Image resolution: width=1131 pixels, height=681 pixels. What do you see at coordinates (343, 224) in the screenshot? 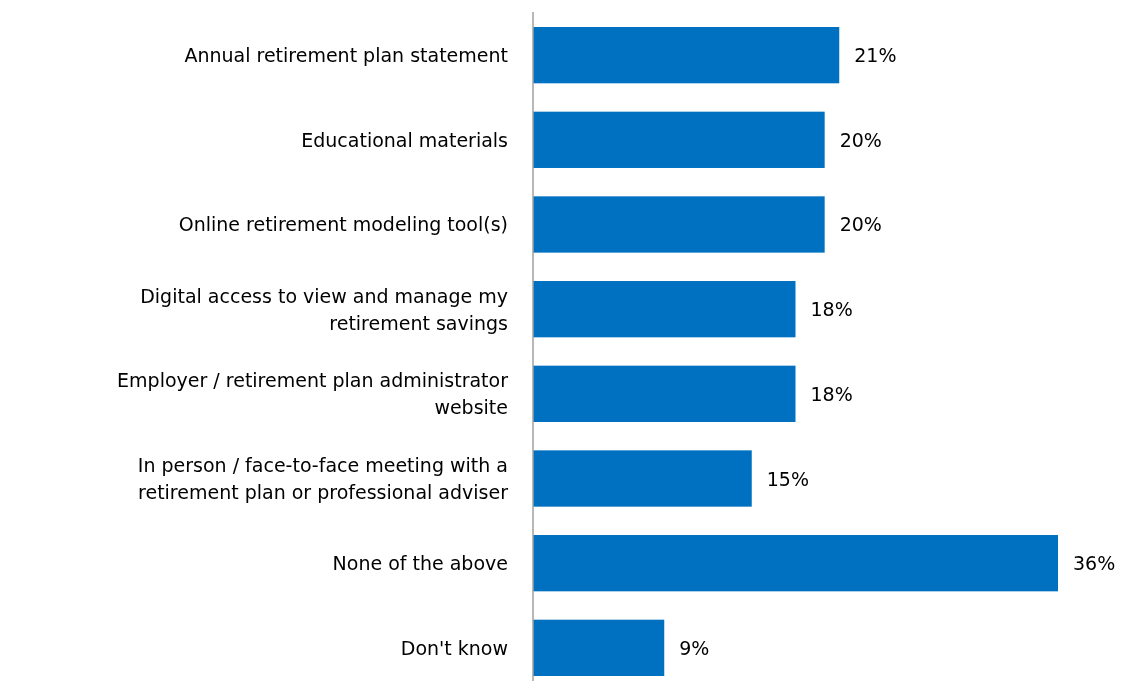
I see `y-tick-label: Online retirement modeling tool(s)` at bounding box center [343, 224].